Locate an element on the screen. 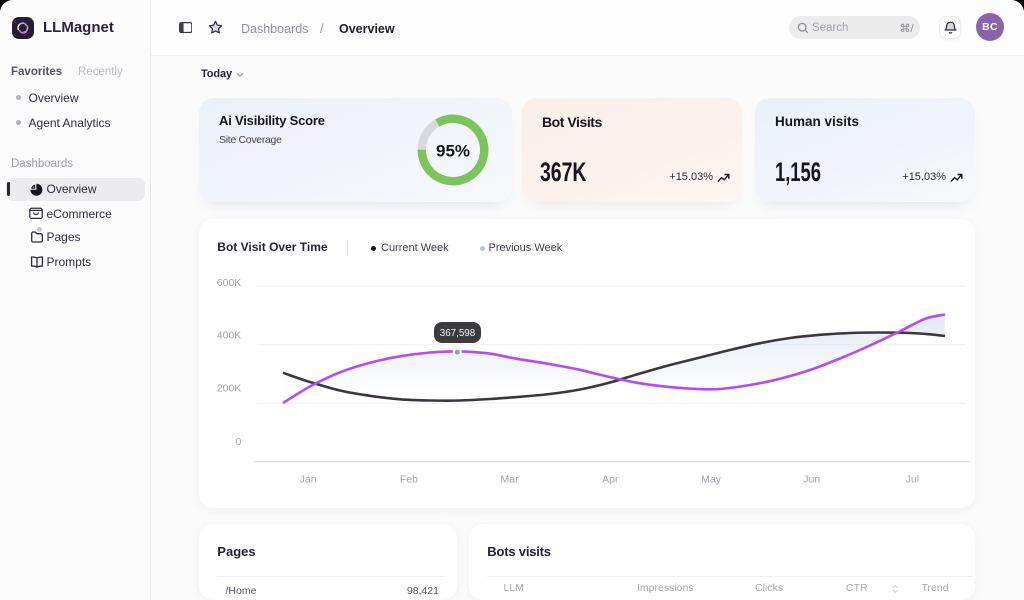 The height and width of the screenshot is (600, 1024). svg-text: 200K is located at coordinates (229, 389).